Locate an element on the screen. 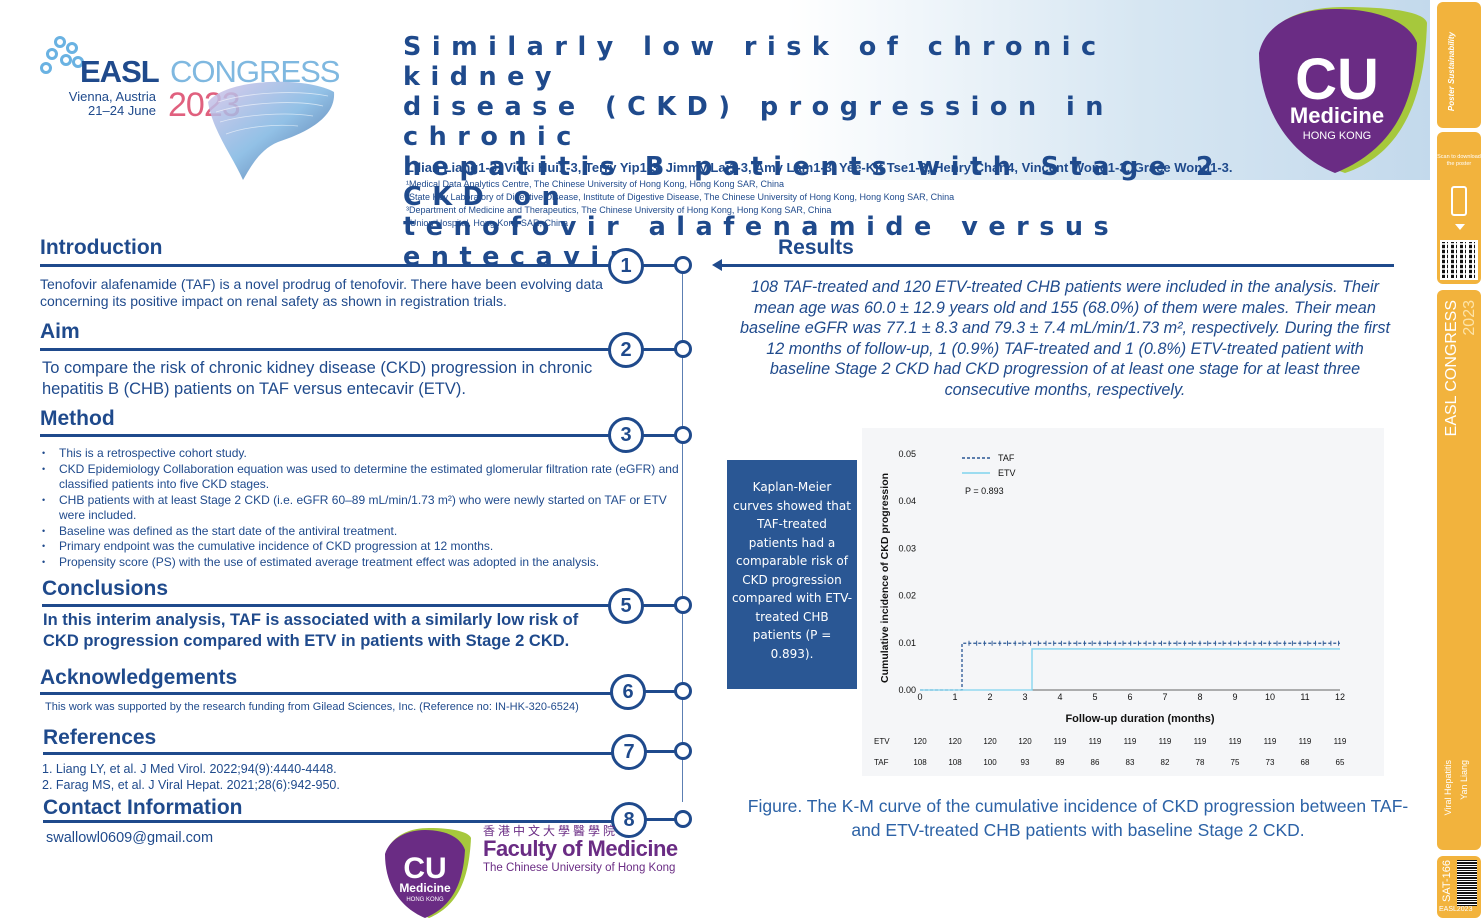 The width and height of the screenshot is (1484, 921). x-tick-label: 10 is located at coordinates (1270, 697).